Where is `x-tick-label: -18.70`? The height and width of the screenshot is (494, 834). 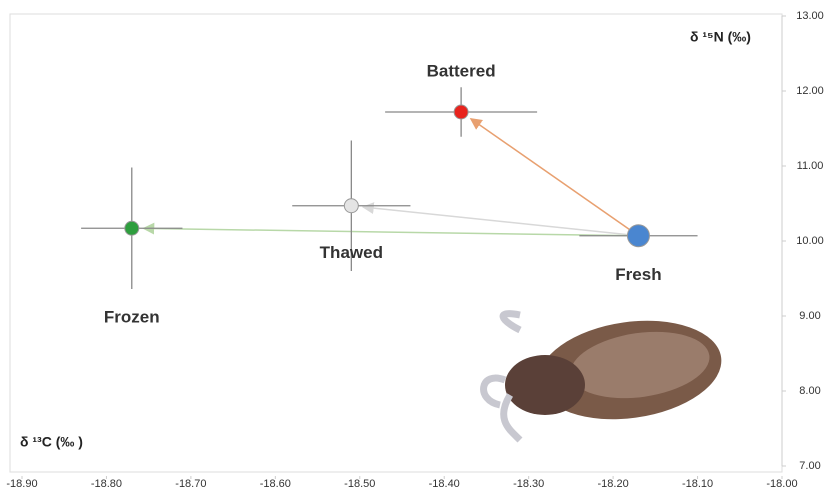 x-tick-label: -18.70 is located at coordinates (190, 484).